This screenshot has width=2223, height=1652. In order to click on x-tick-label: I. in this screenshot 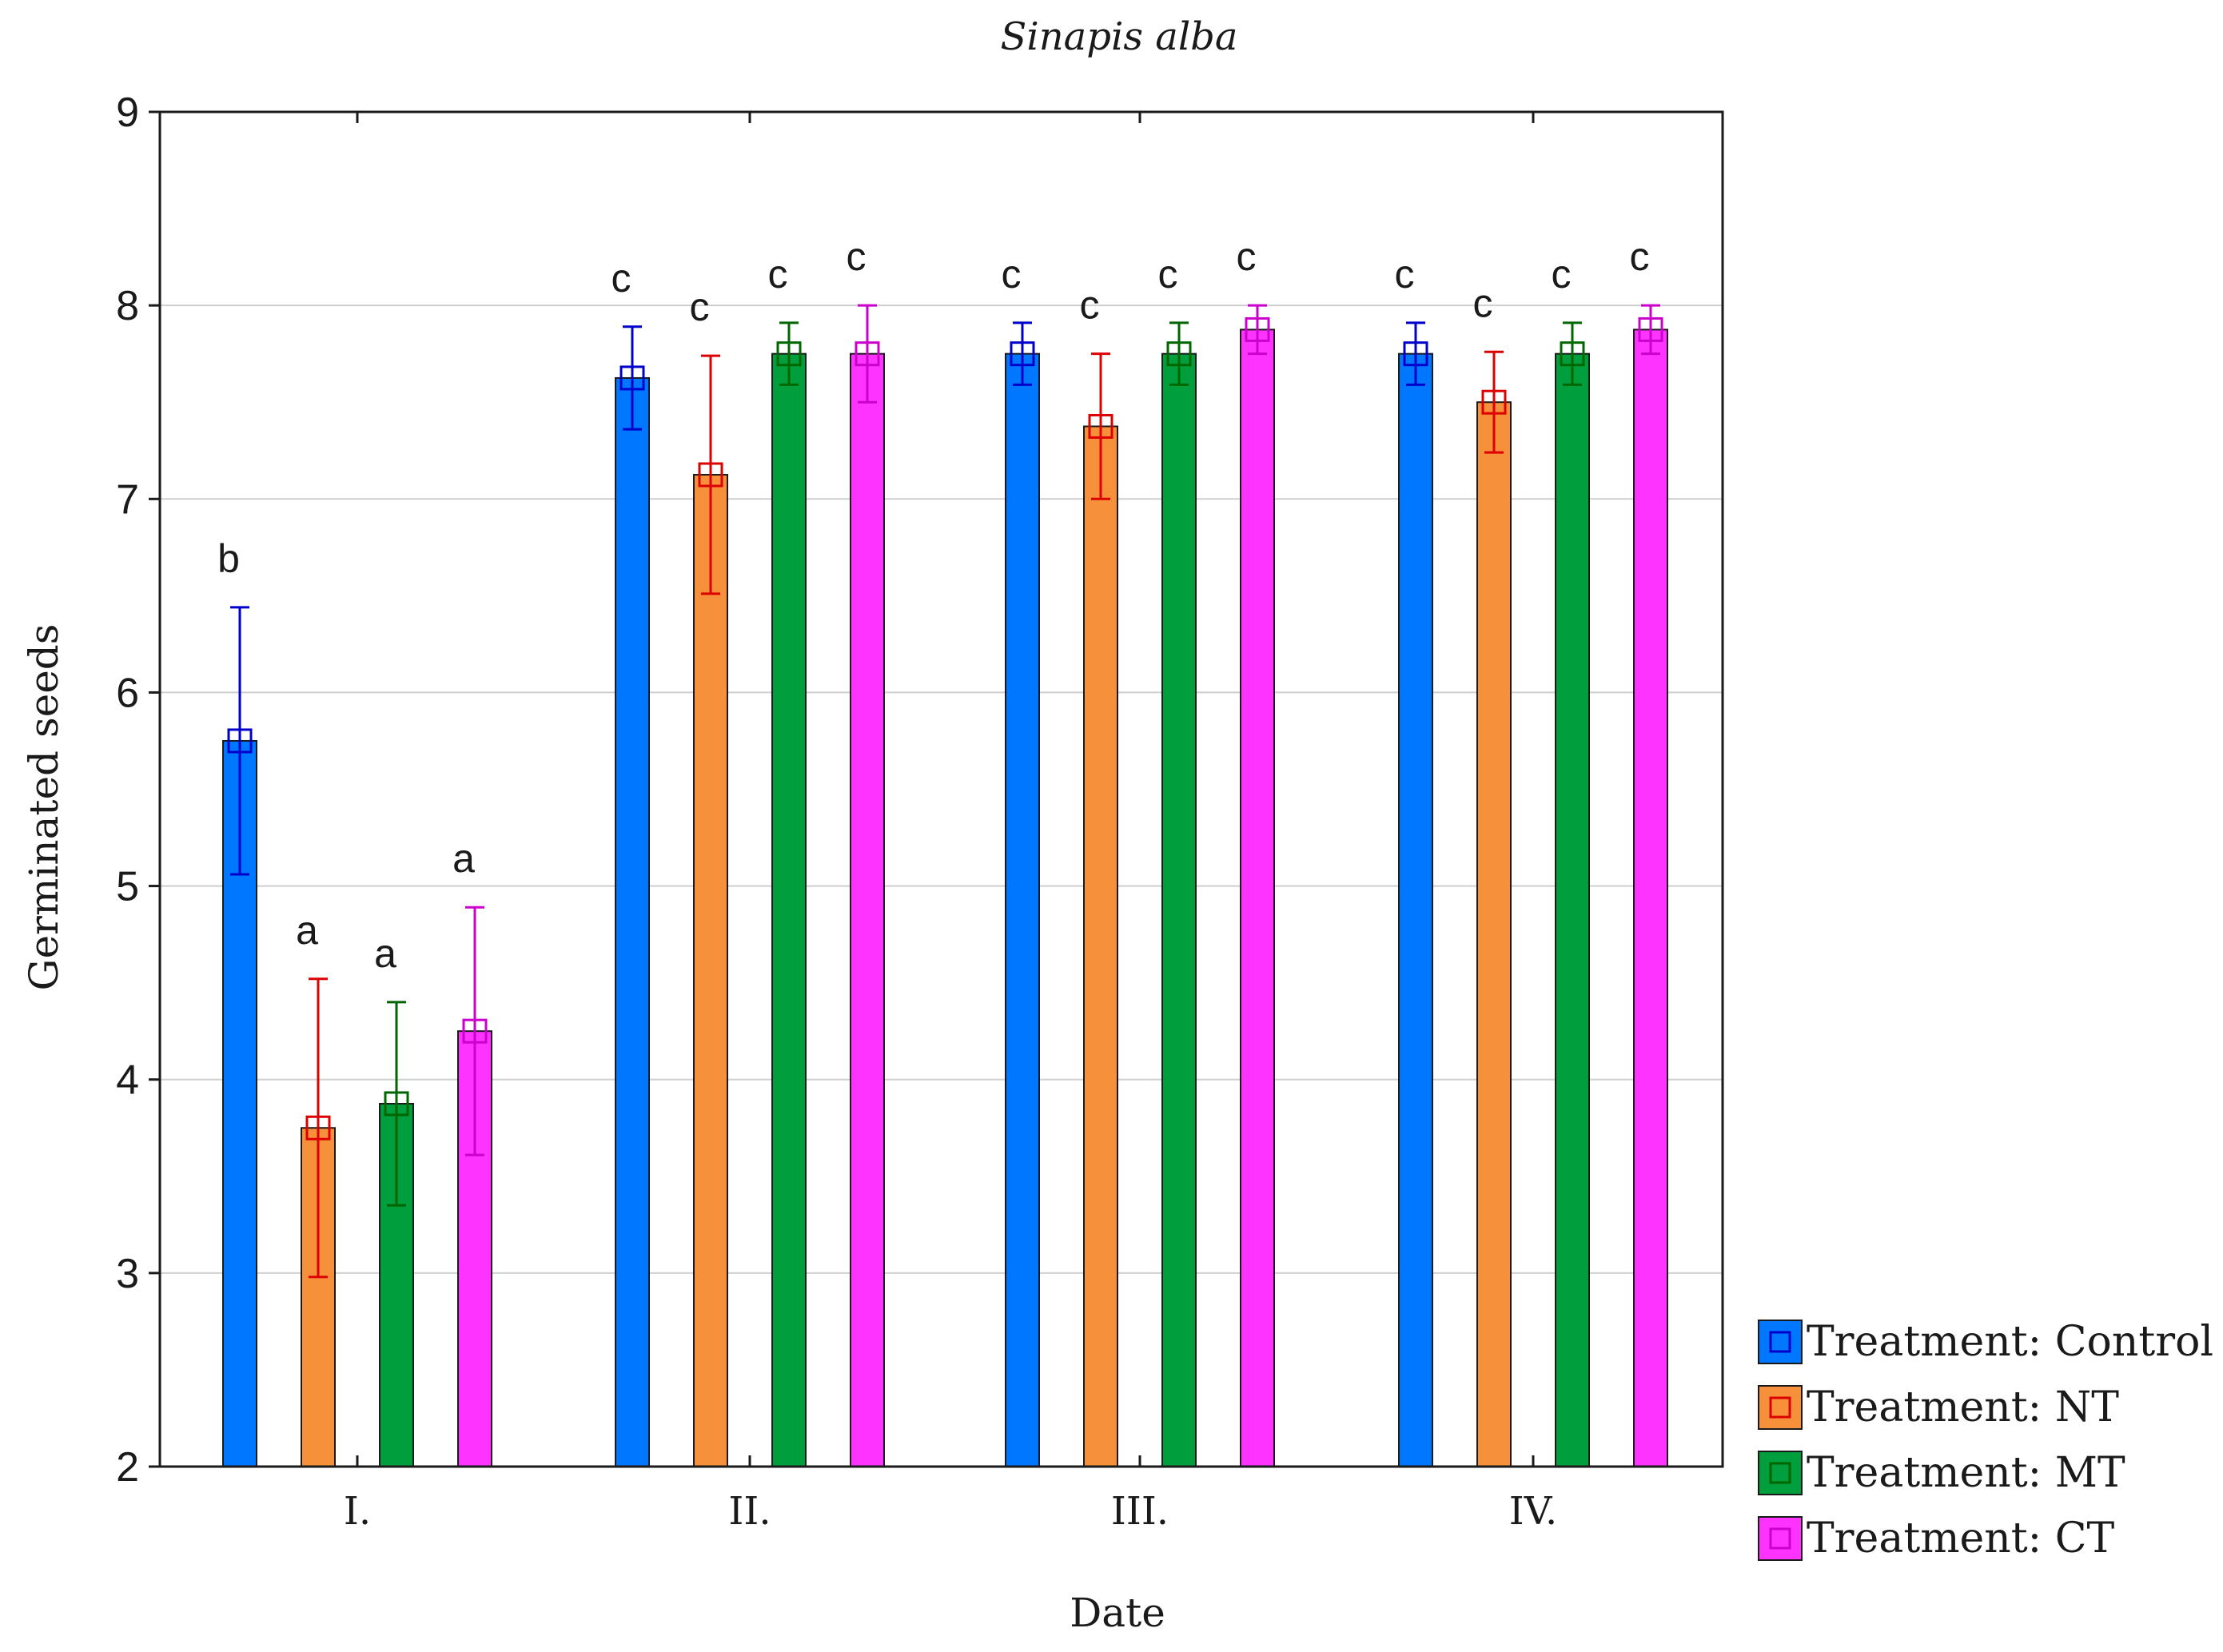, I will do `click(357, 1511)`.